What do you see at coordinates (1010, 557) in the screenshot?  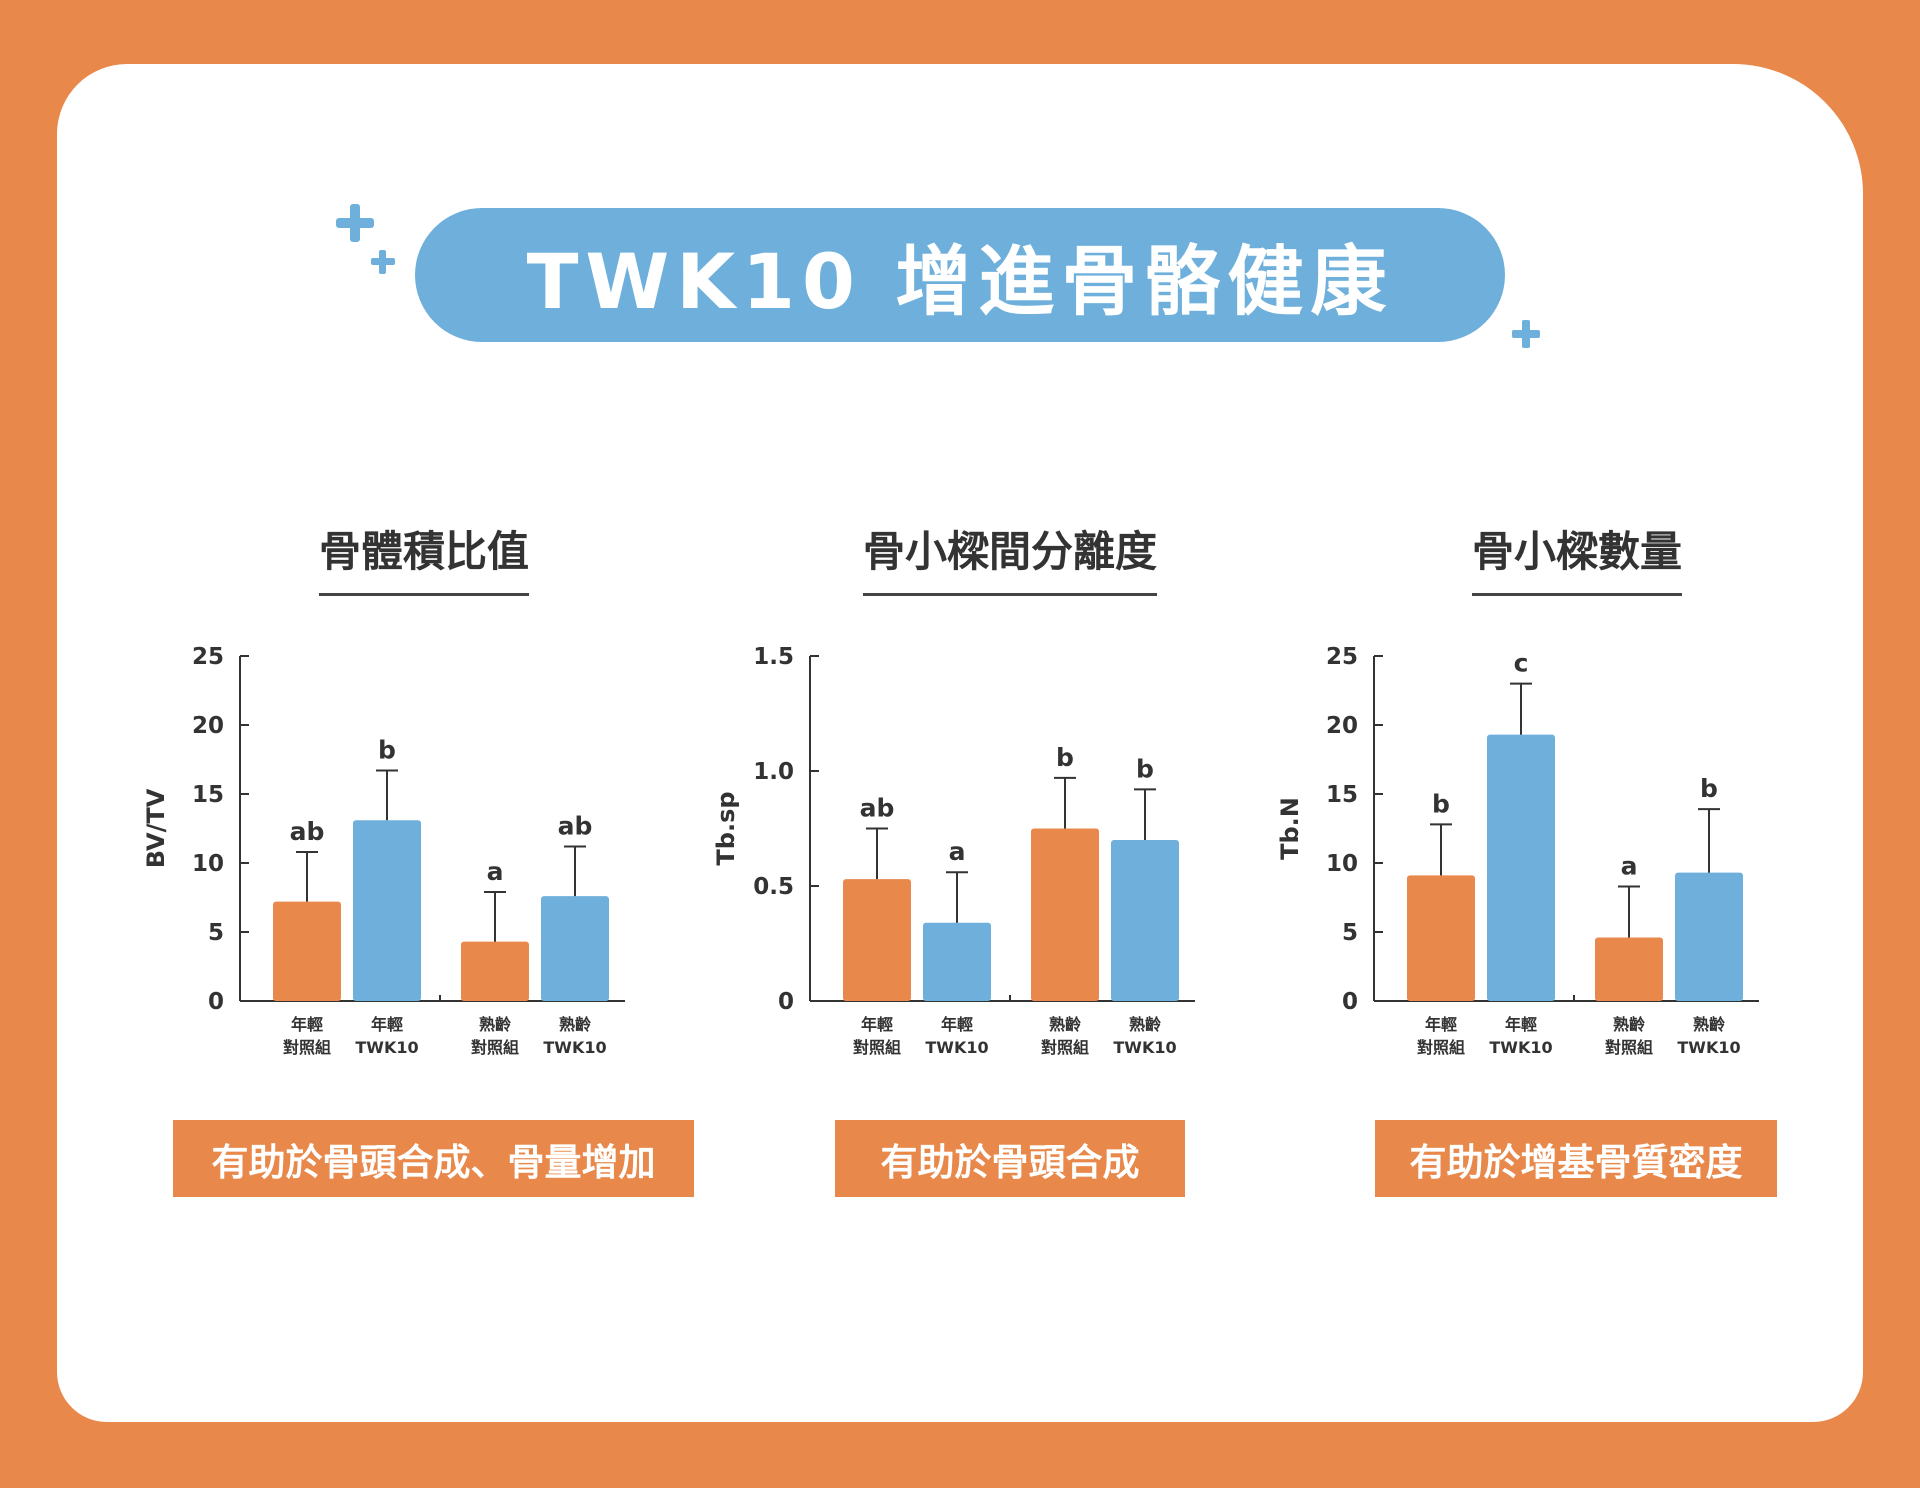 I see `chart-heading-2: 骨小樑間分離度` at bounding box center [1010, 557].